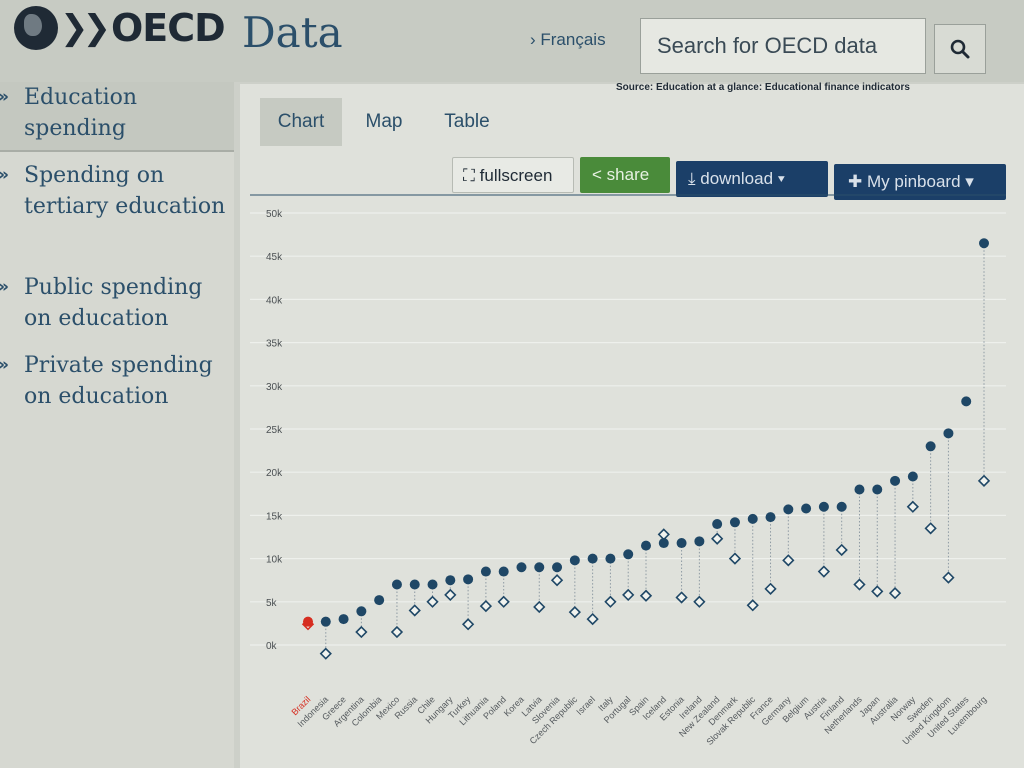  I want to click on oecd-logo: ❯❯ OECD, so click(120, 28).